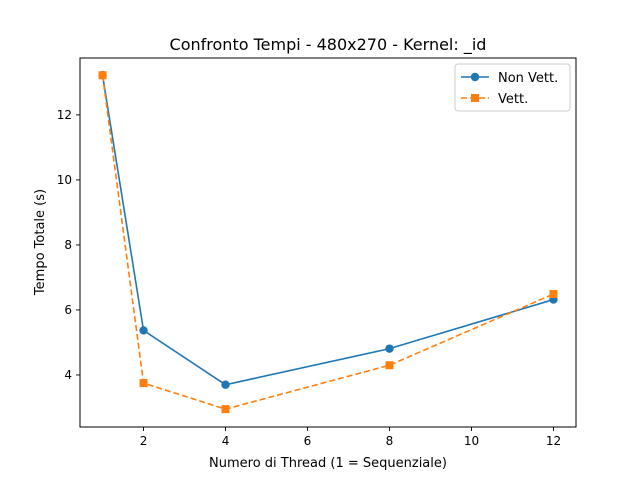  What do you see at coordinates (328, 45) in the screenshot?
I see `chart-title: Confronto Tempi - 480x270 - Kernel: _id` at bounding box center [328, 45].